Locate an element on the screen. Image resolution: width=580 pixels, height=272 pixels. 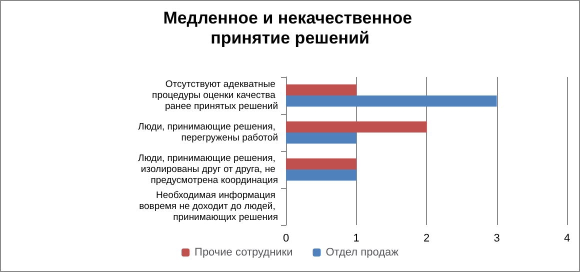
legend-label: Отдел продаж is located at coordinates (363, 252).